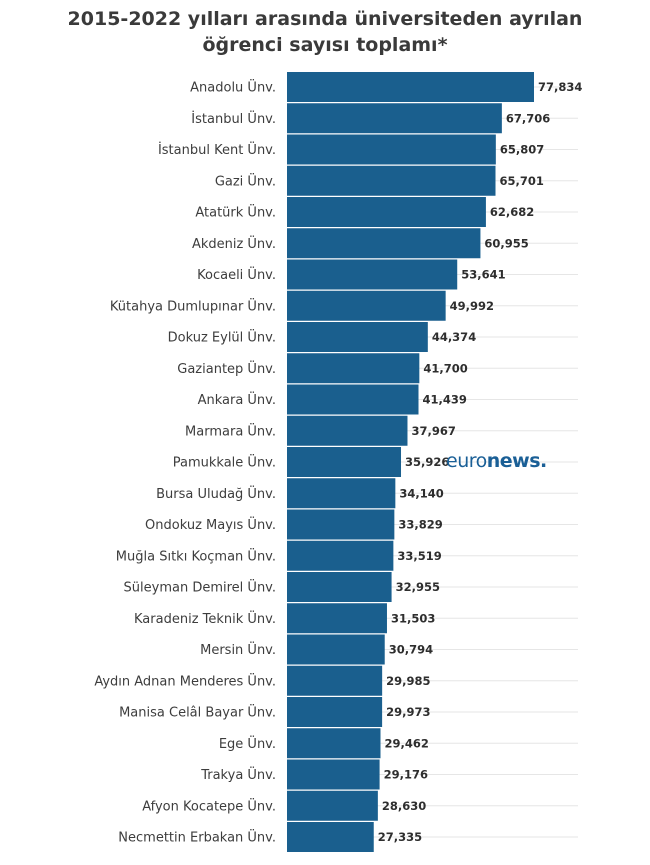 The width and height of the screenshot is (650, 865). I want to click on category-label: Afyon Kocatepe Ünv., so click(209, 805).